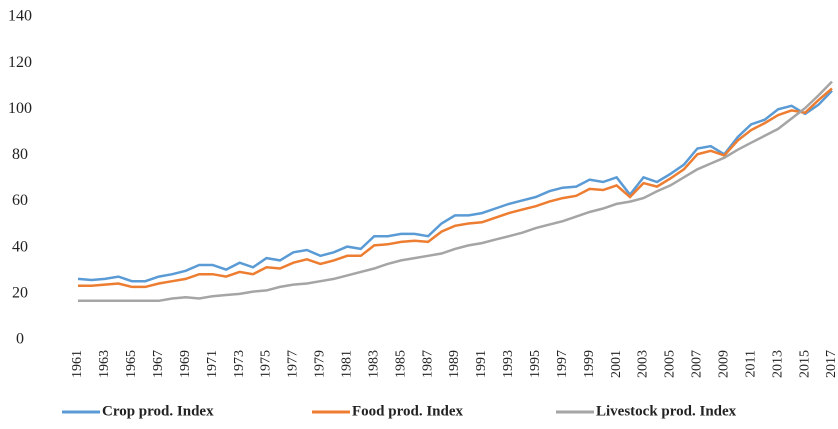  I want to click on y-tick-label: 20, so click(20, 293).